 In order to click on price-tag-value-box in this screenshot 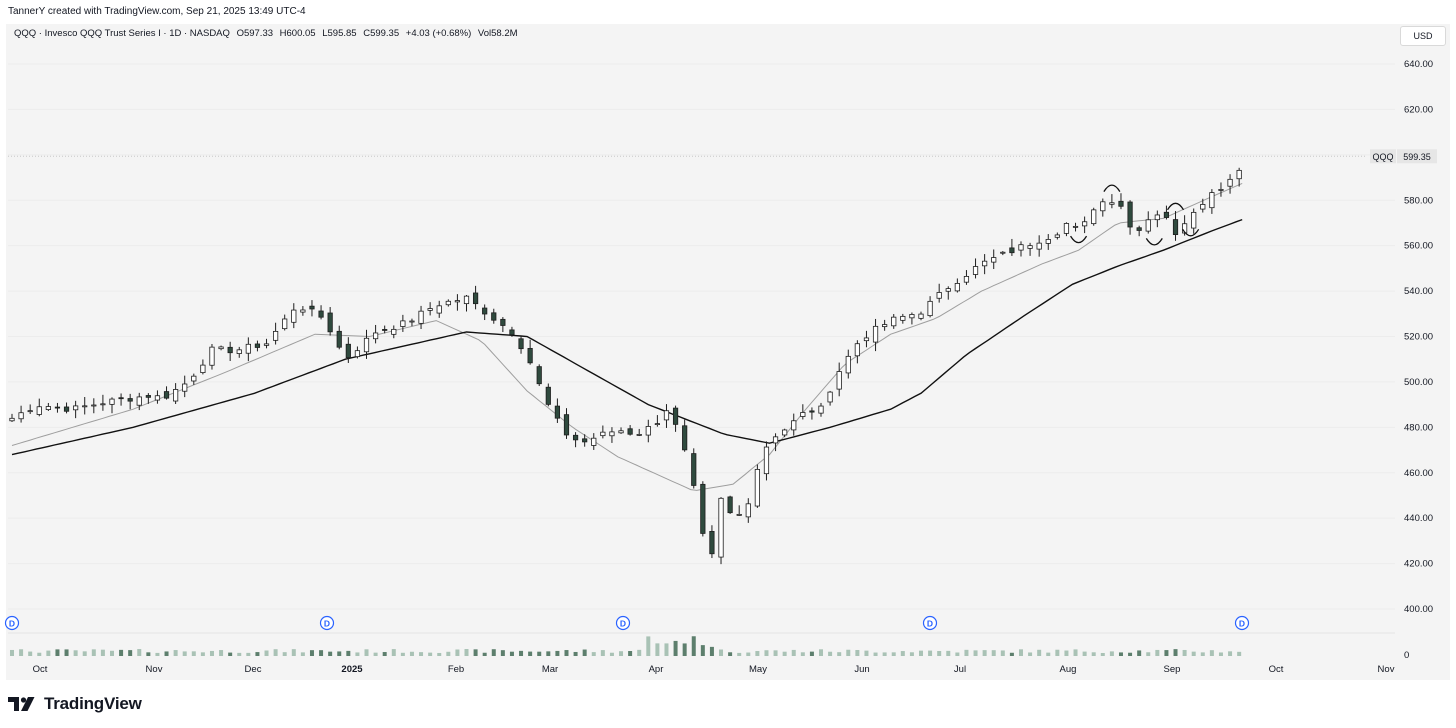, I will do `click(1417, 156)`.